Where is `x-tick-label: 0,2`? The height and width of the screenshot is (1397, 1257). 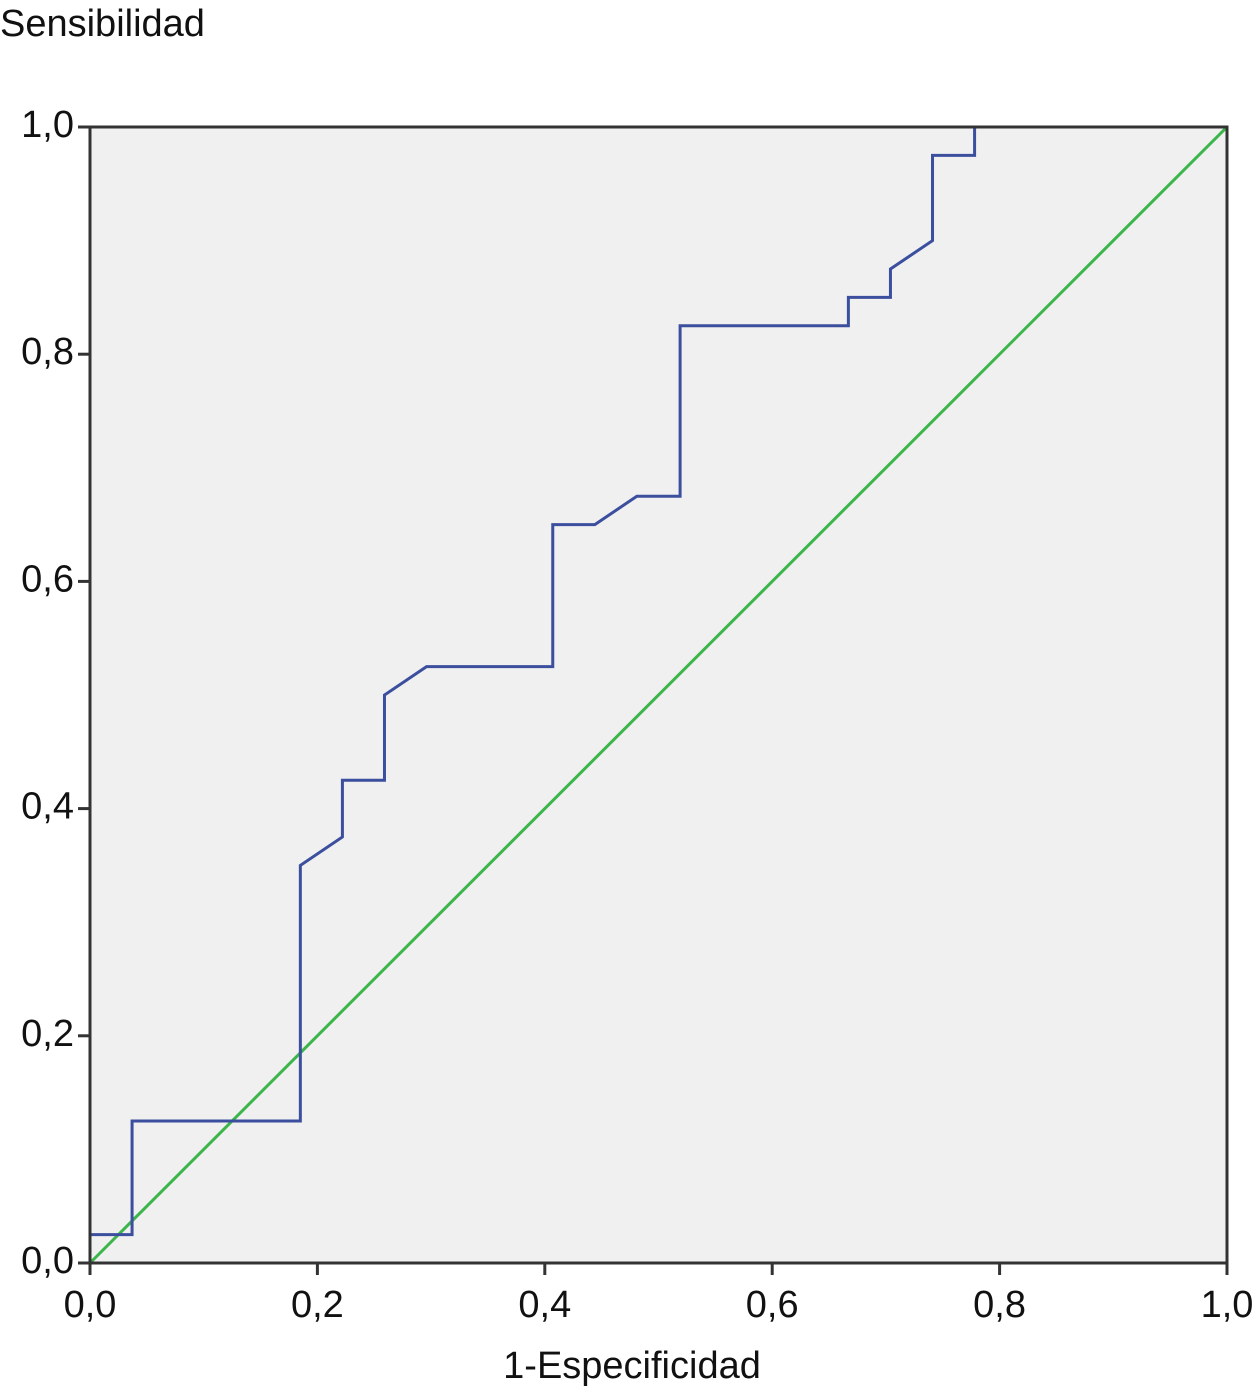 x-tick-label: 0,2 is located at coordinates (317, 1305).